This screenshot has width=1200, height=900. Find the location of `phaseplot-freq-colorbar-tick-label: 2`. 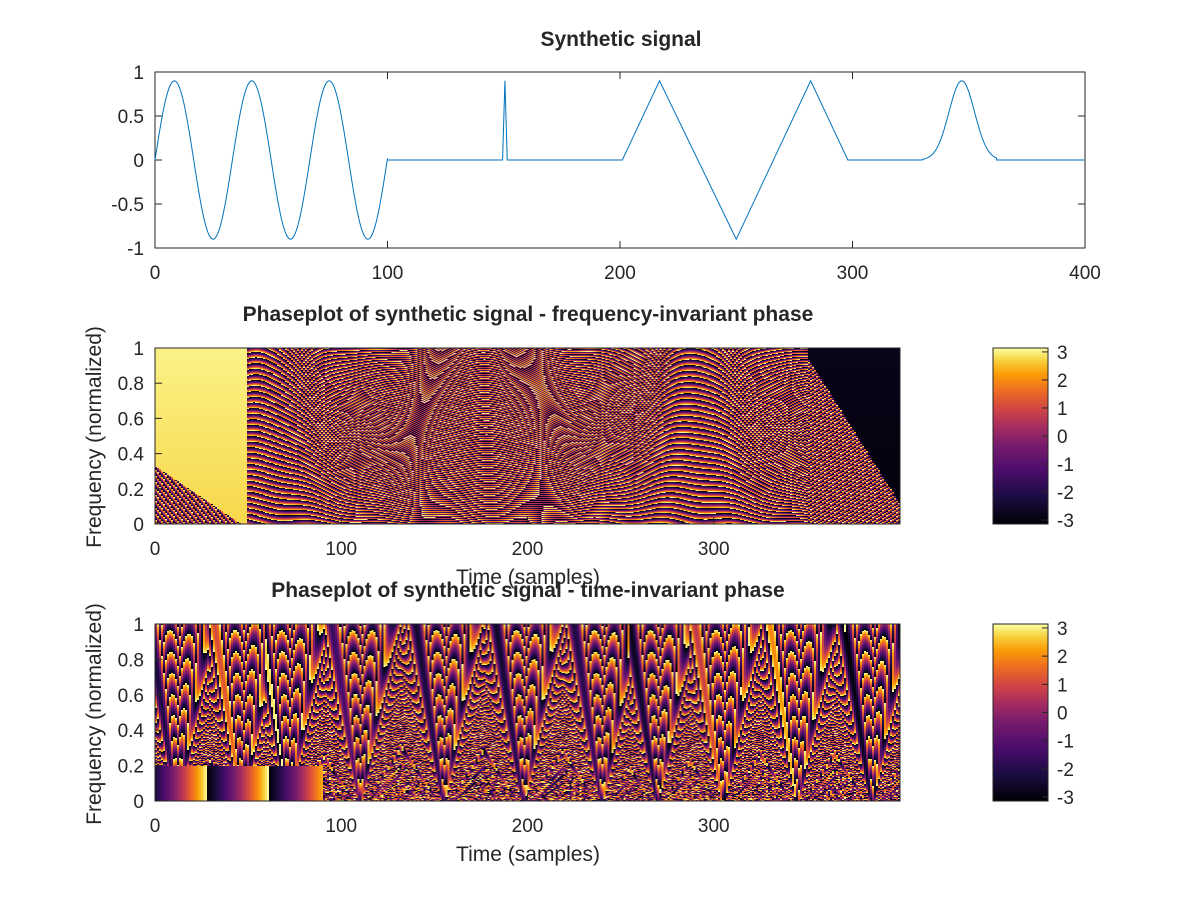

phaseplot-freq-colorbar-tick-label: 2 is located at coordinates (1062, 381).